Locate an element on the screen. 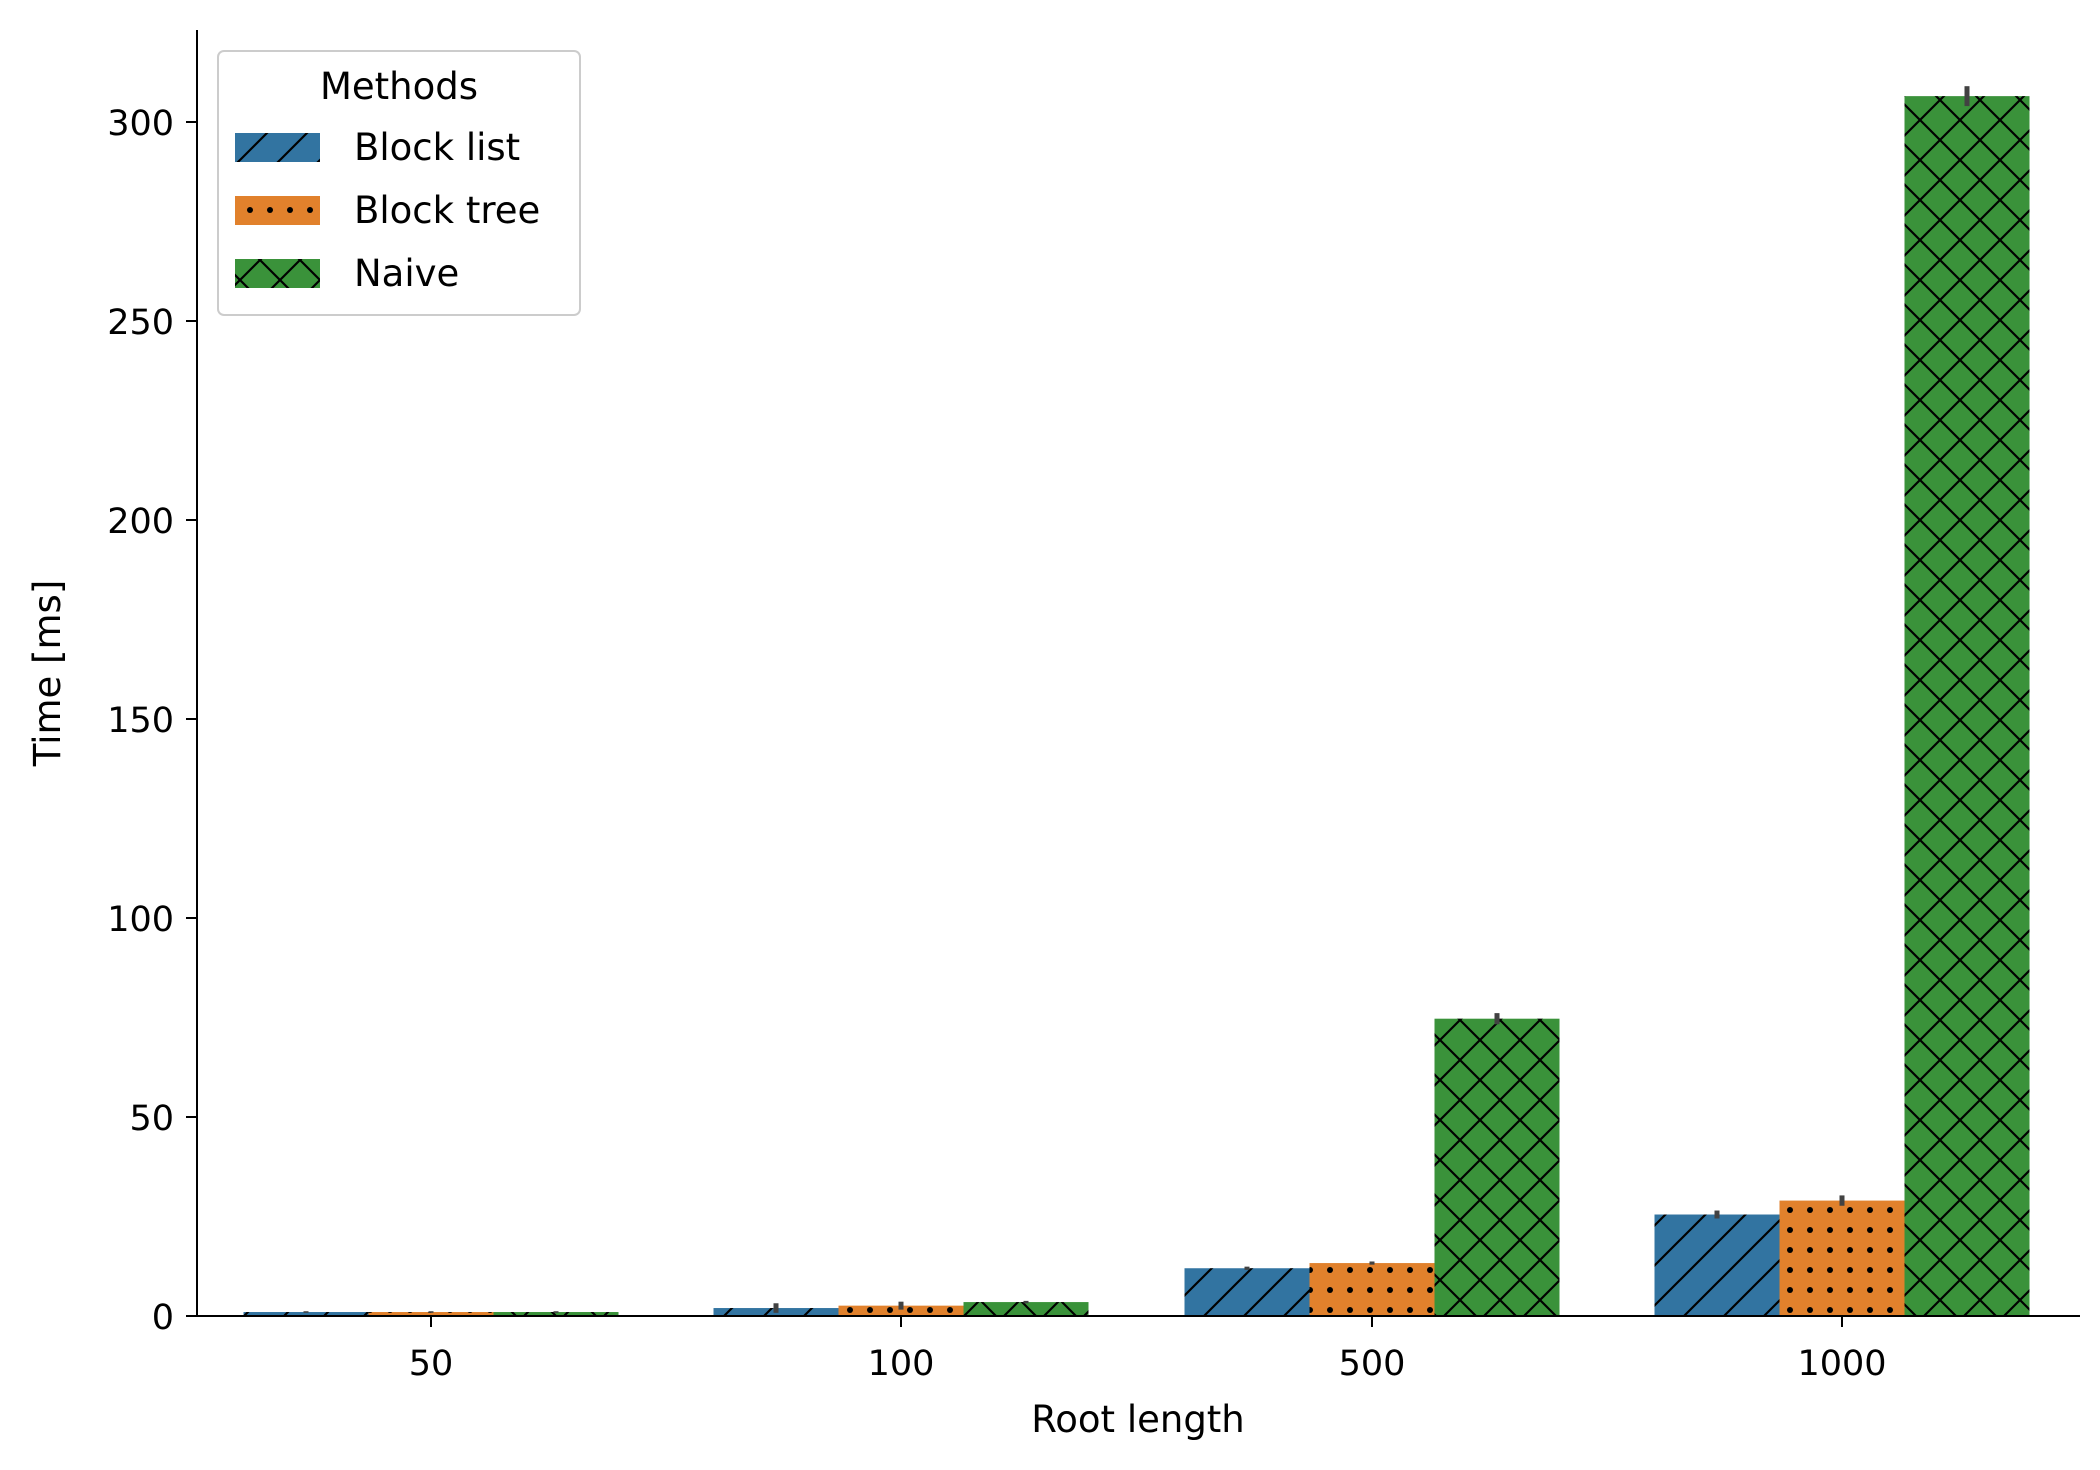 The image size is (2100, 1470). y-tick-label: 0 is located at coordinates (163, 1318).